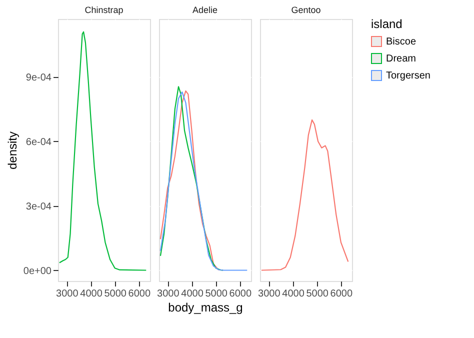  I want to click on chart-title: Adelie, so click(205, 10).